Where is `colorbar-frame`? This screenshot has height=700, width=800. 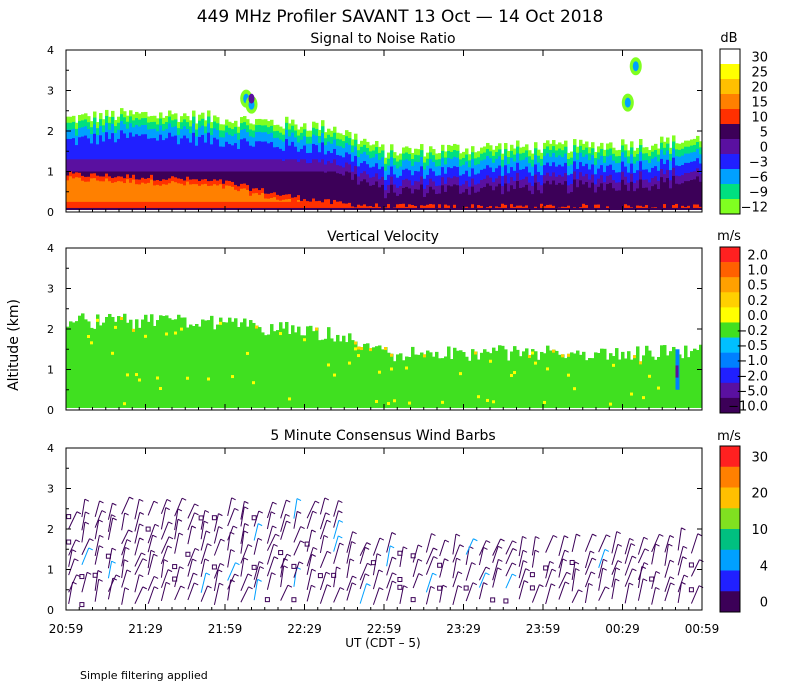 colorbar-frame is located at coordinates (730, 131).